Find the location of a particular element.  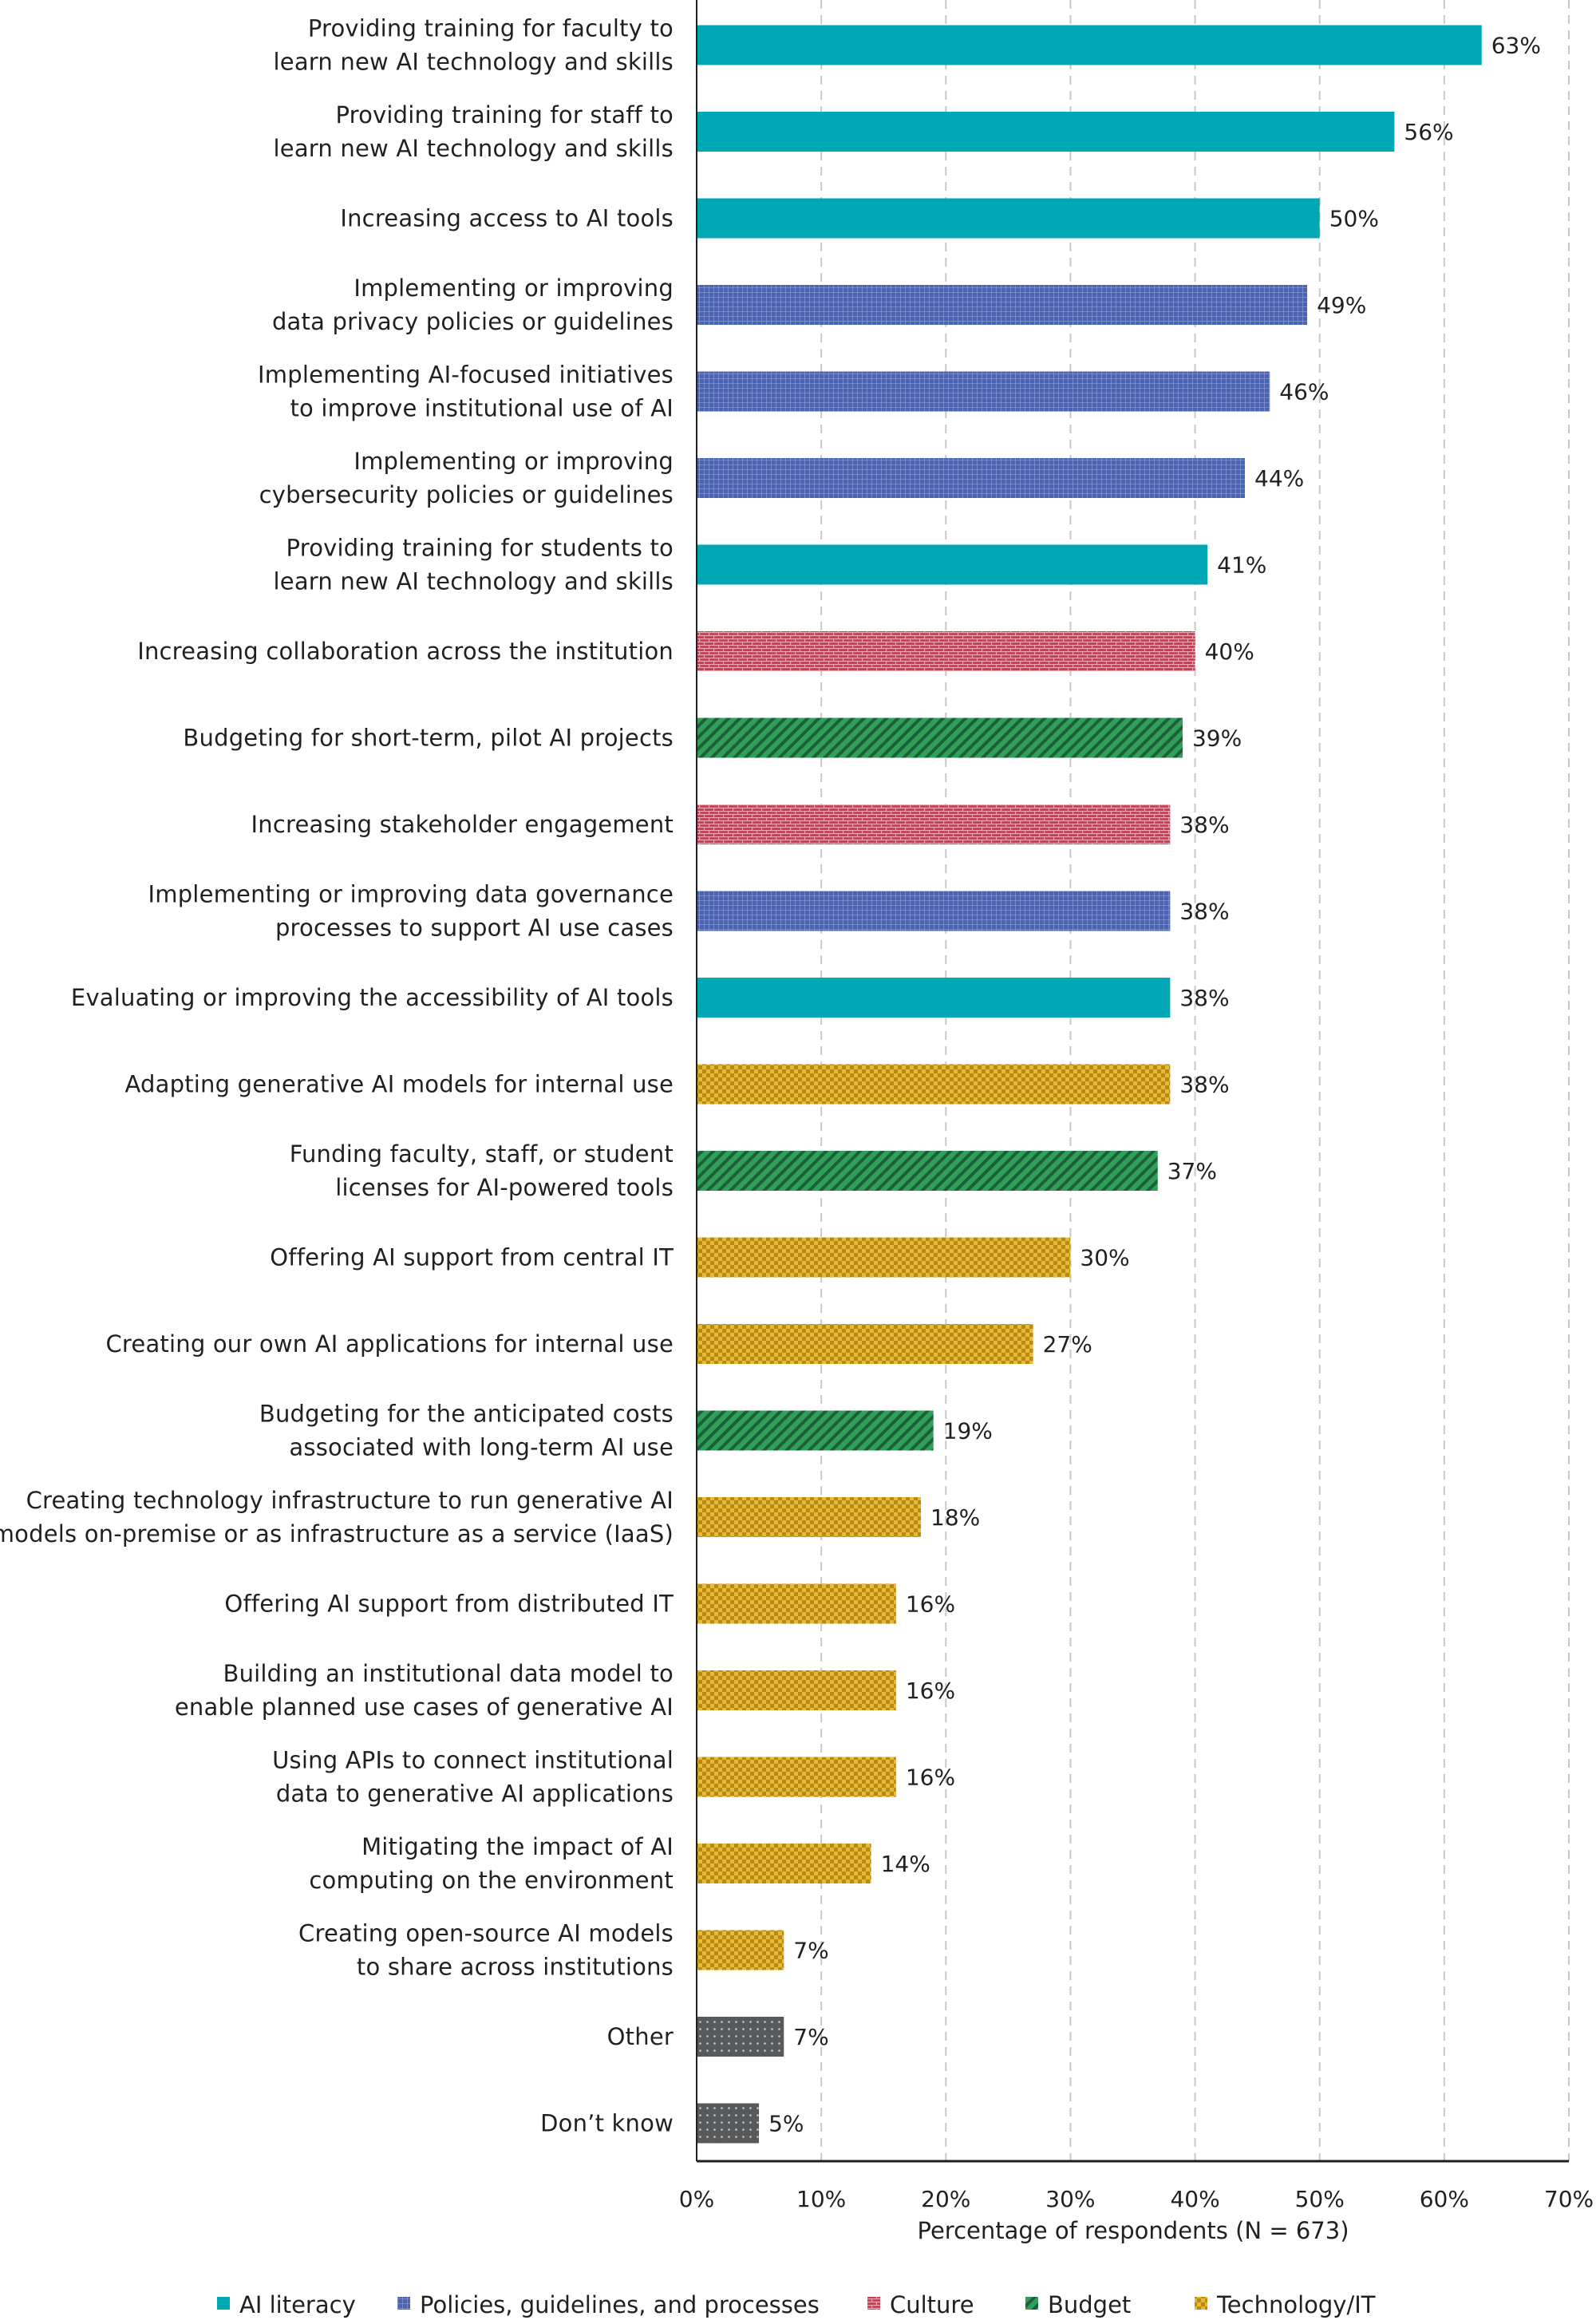

x-tick-label: 40% is located at coordinates (1194, 2199).